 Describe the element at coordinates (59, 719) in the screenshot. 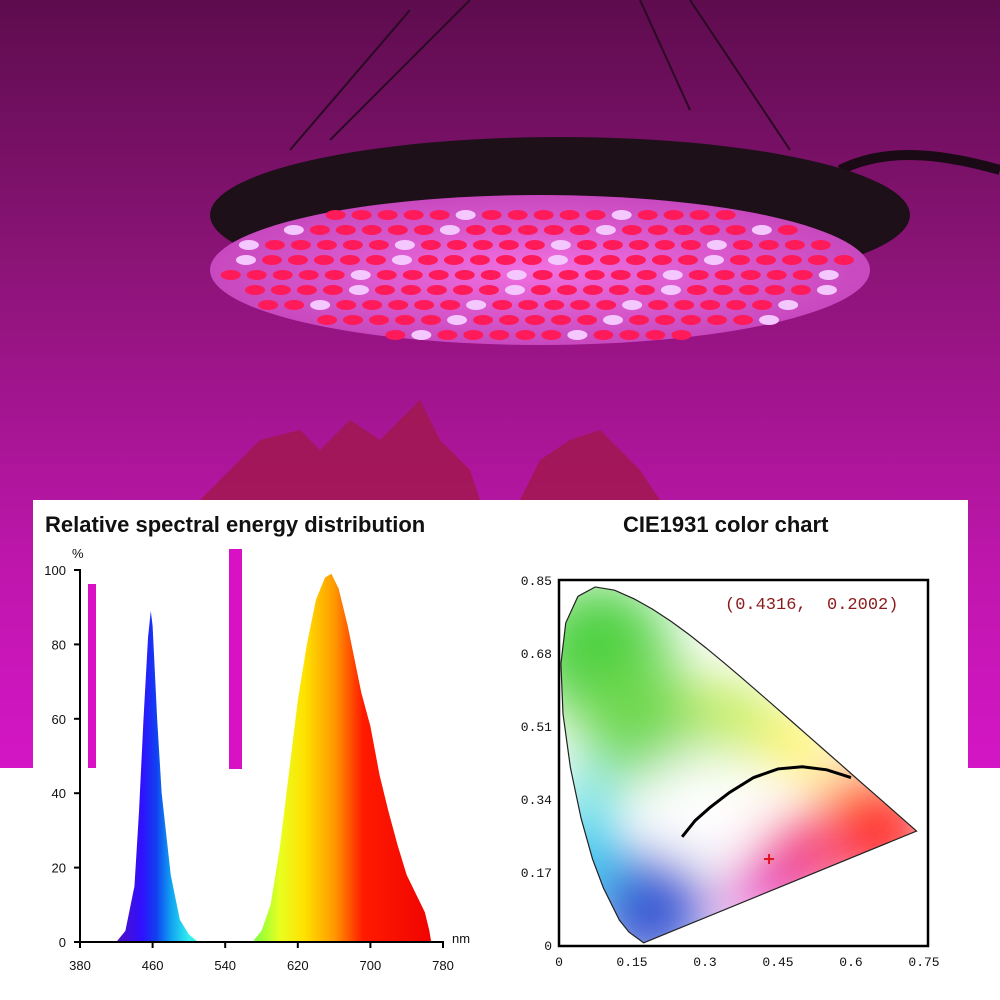

I see `y-tick-label: 60` at that location.